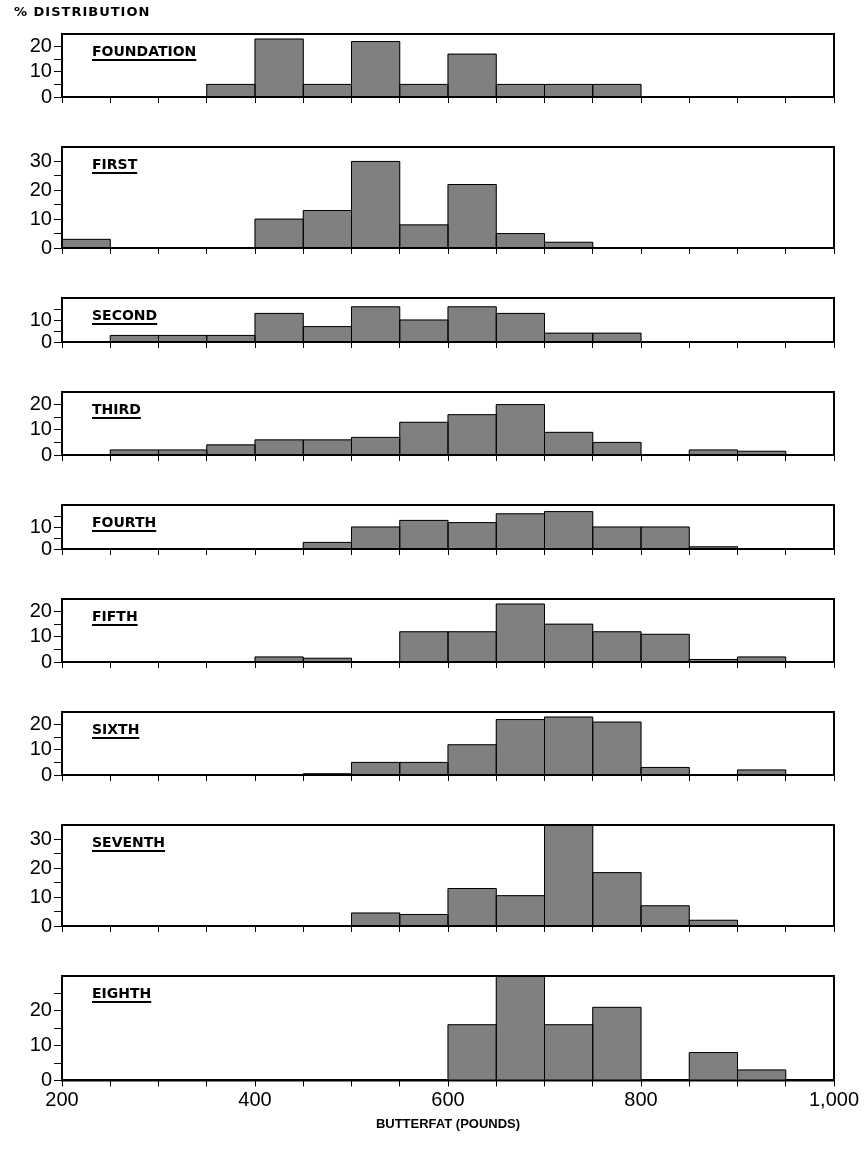 The image size is (864, 1152). What do you see at coordinates (115, 616) in the screenshot?
I see `annotation: FIFTH` at bounding box center [115, 616].